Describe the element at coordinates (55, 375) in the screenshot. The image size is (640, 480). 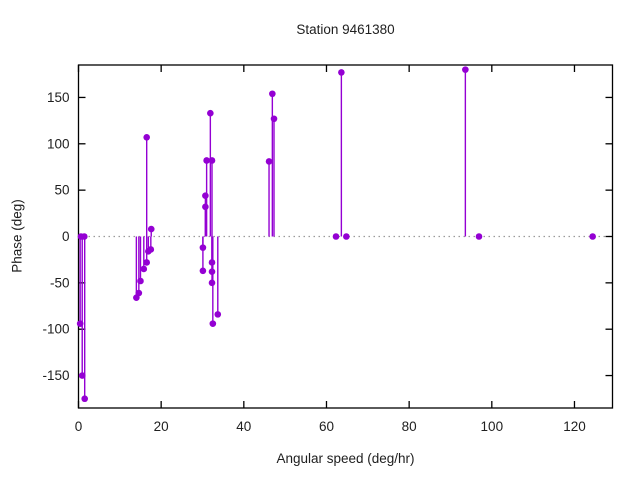
I see `y-tick-label: -150` at that location.